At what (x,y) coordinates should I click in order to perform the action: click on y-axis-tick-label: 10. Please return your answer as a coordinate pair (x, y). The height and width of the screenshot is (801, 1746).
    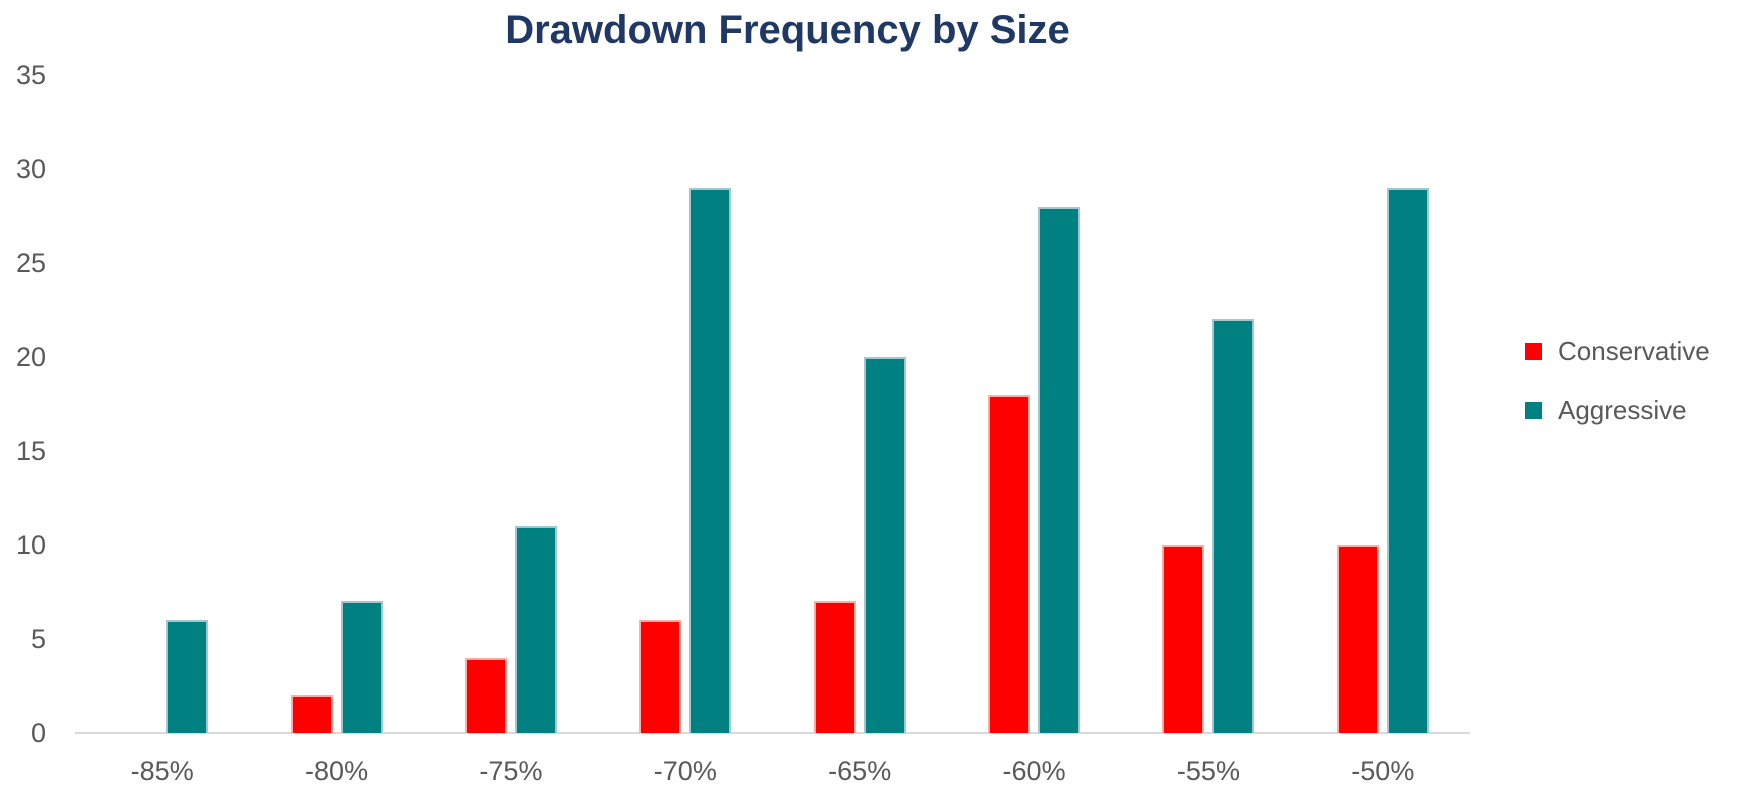
    Looking at the image, I should click on (30, 545).